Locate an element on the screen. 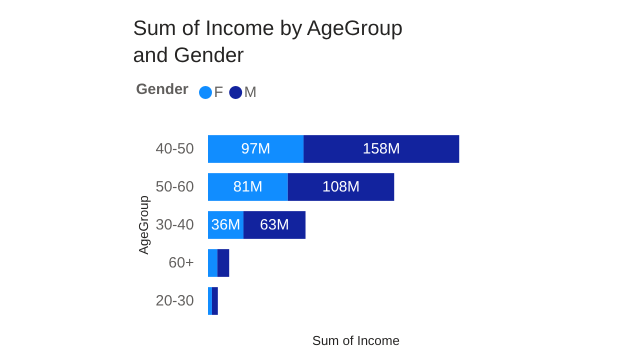 This screenshot has height=360, width=640. data-label: 63M is located at coordinates (275, 225).